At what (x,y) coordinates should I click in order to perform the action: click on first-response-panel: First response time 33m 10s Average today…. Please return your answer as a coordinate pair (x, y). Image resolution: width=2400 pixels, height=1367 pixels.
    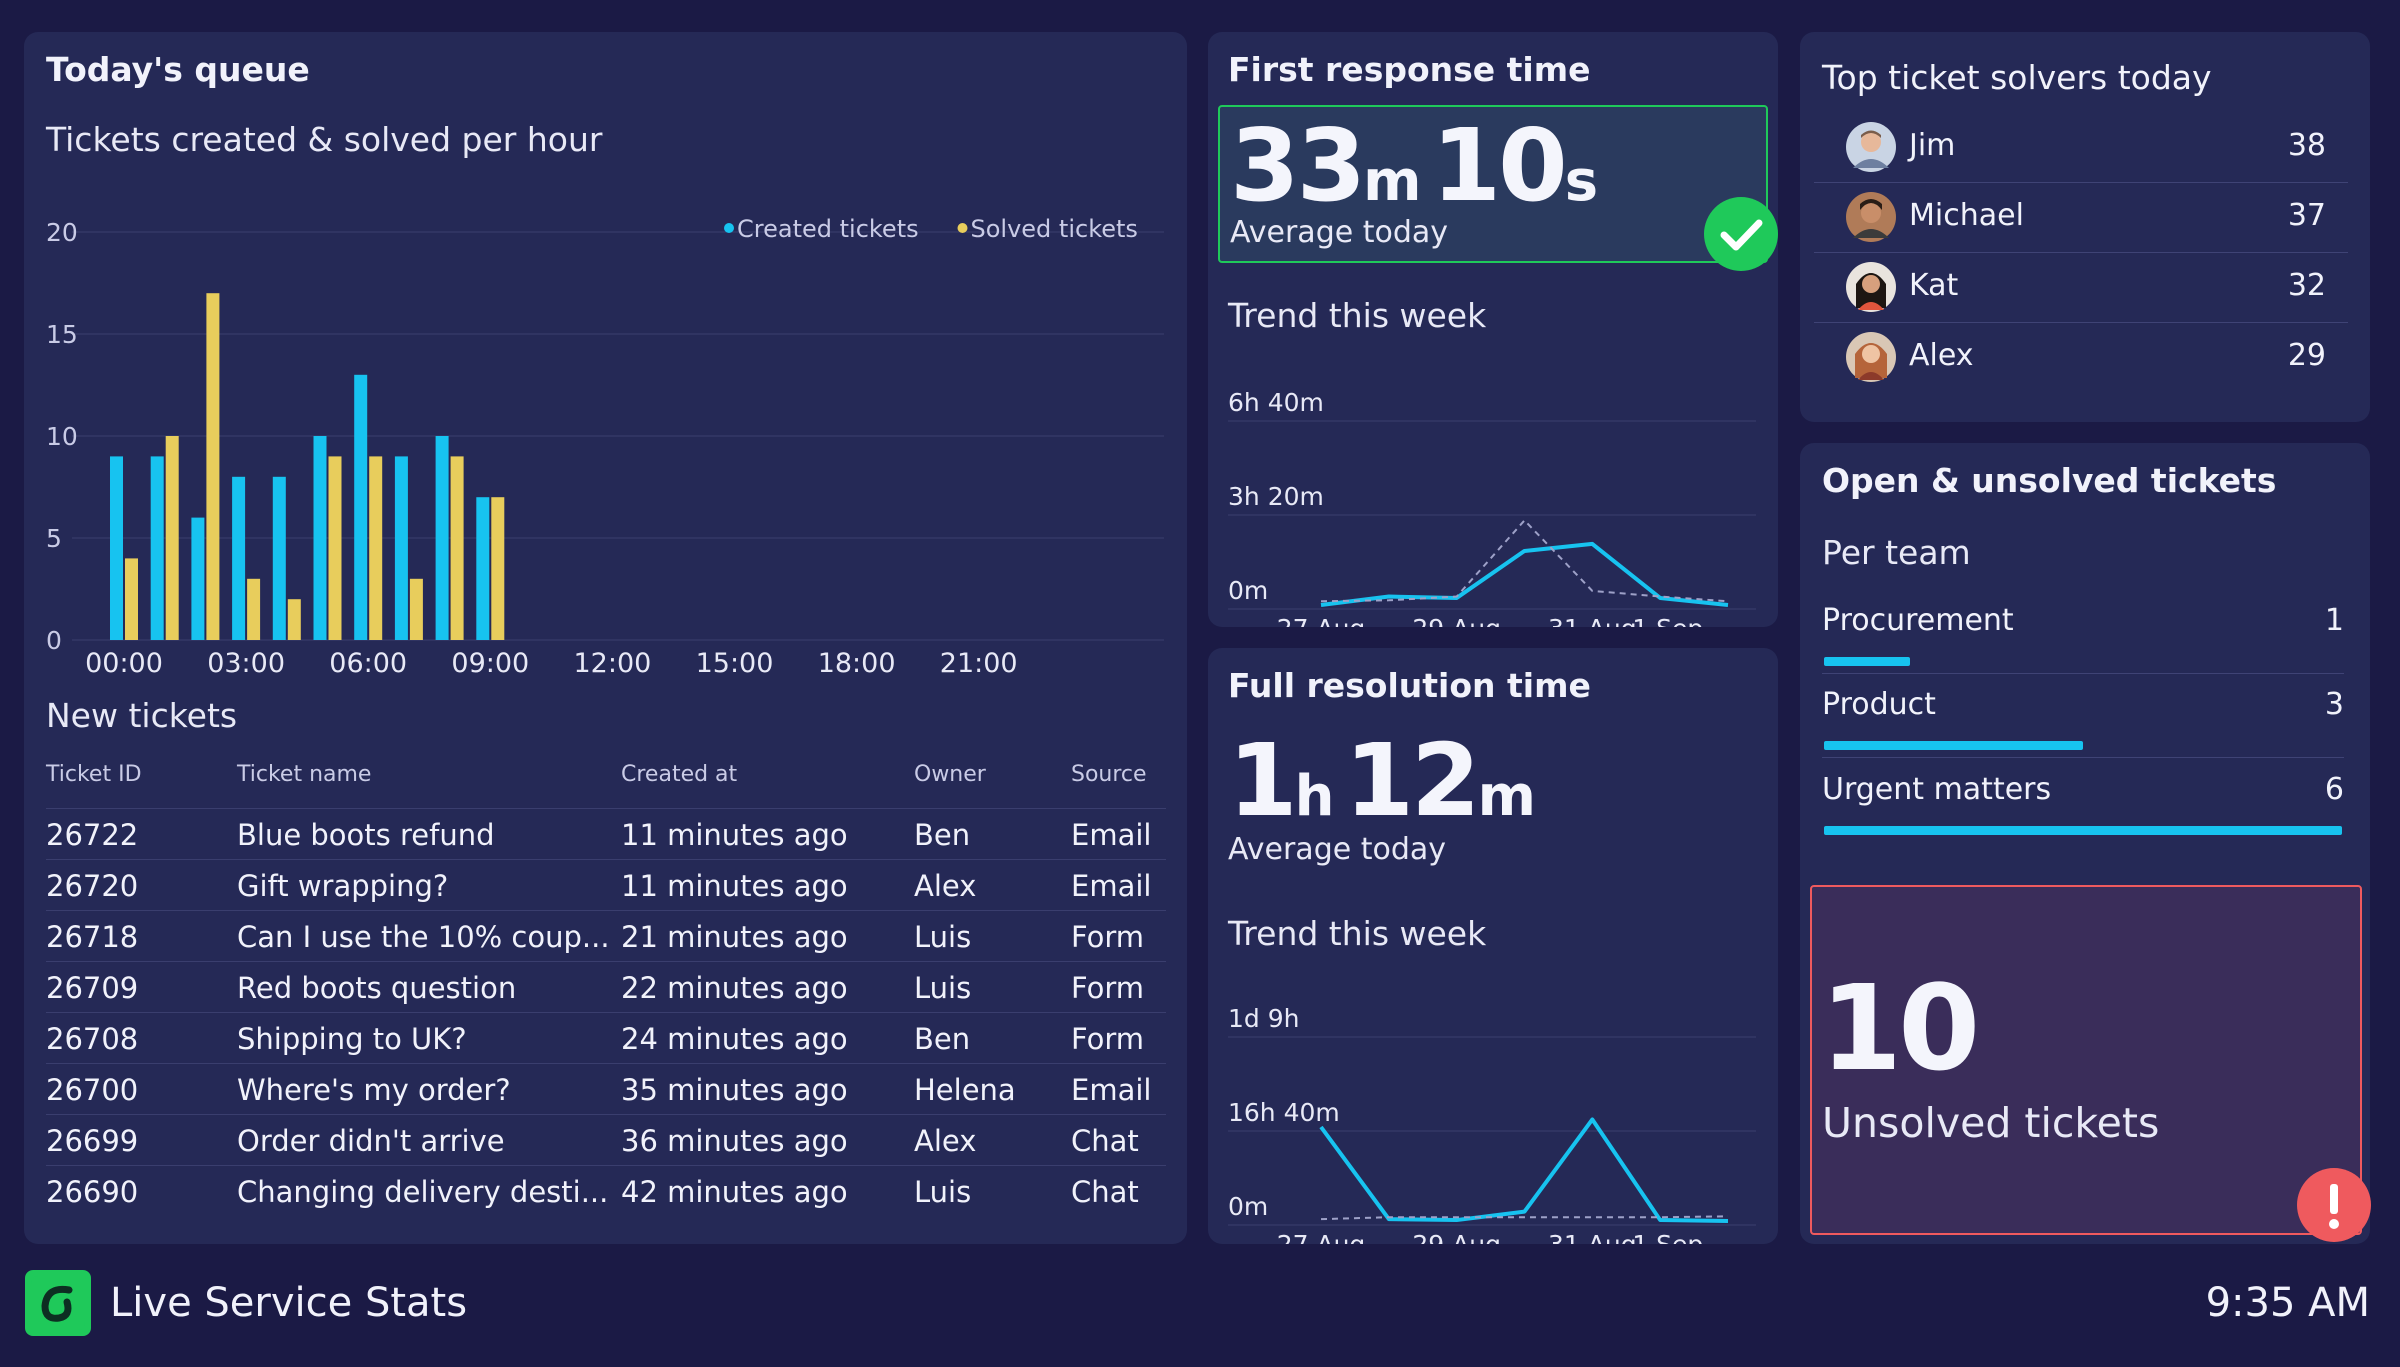
    Looking at the image, I should click on (1493, 329).